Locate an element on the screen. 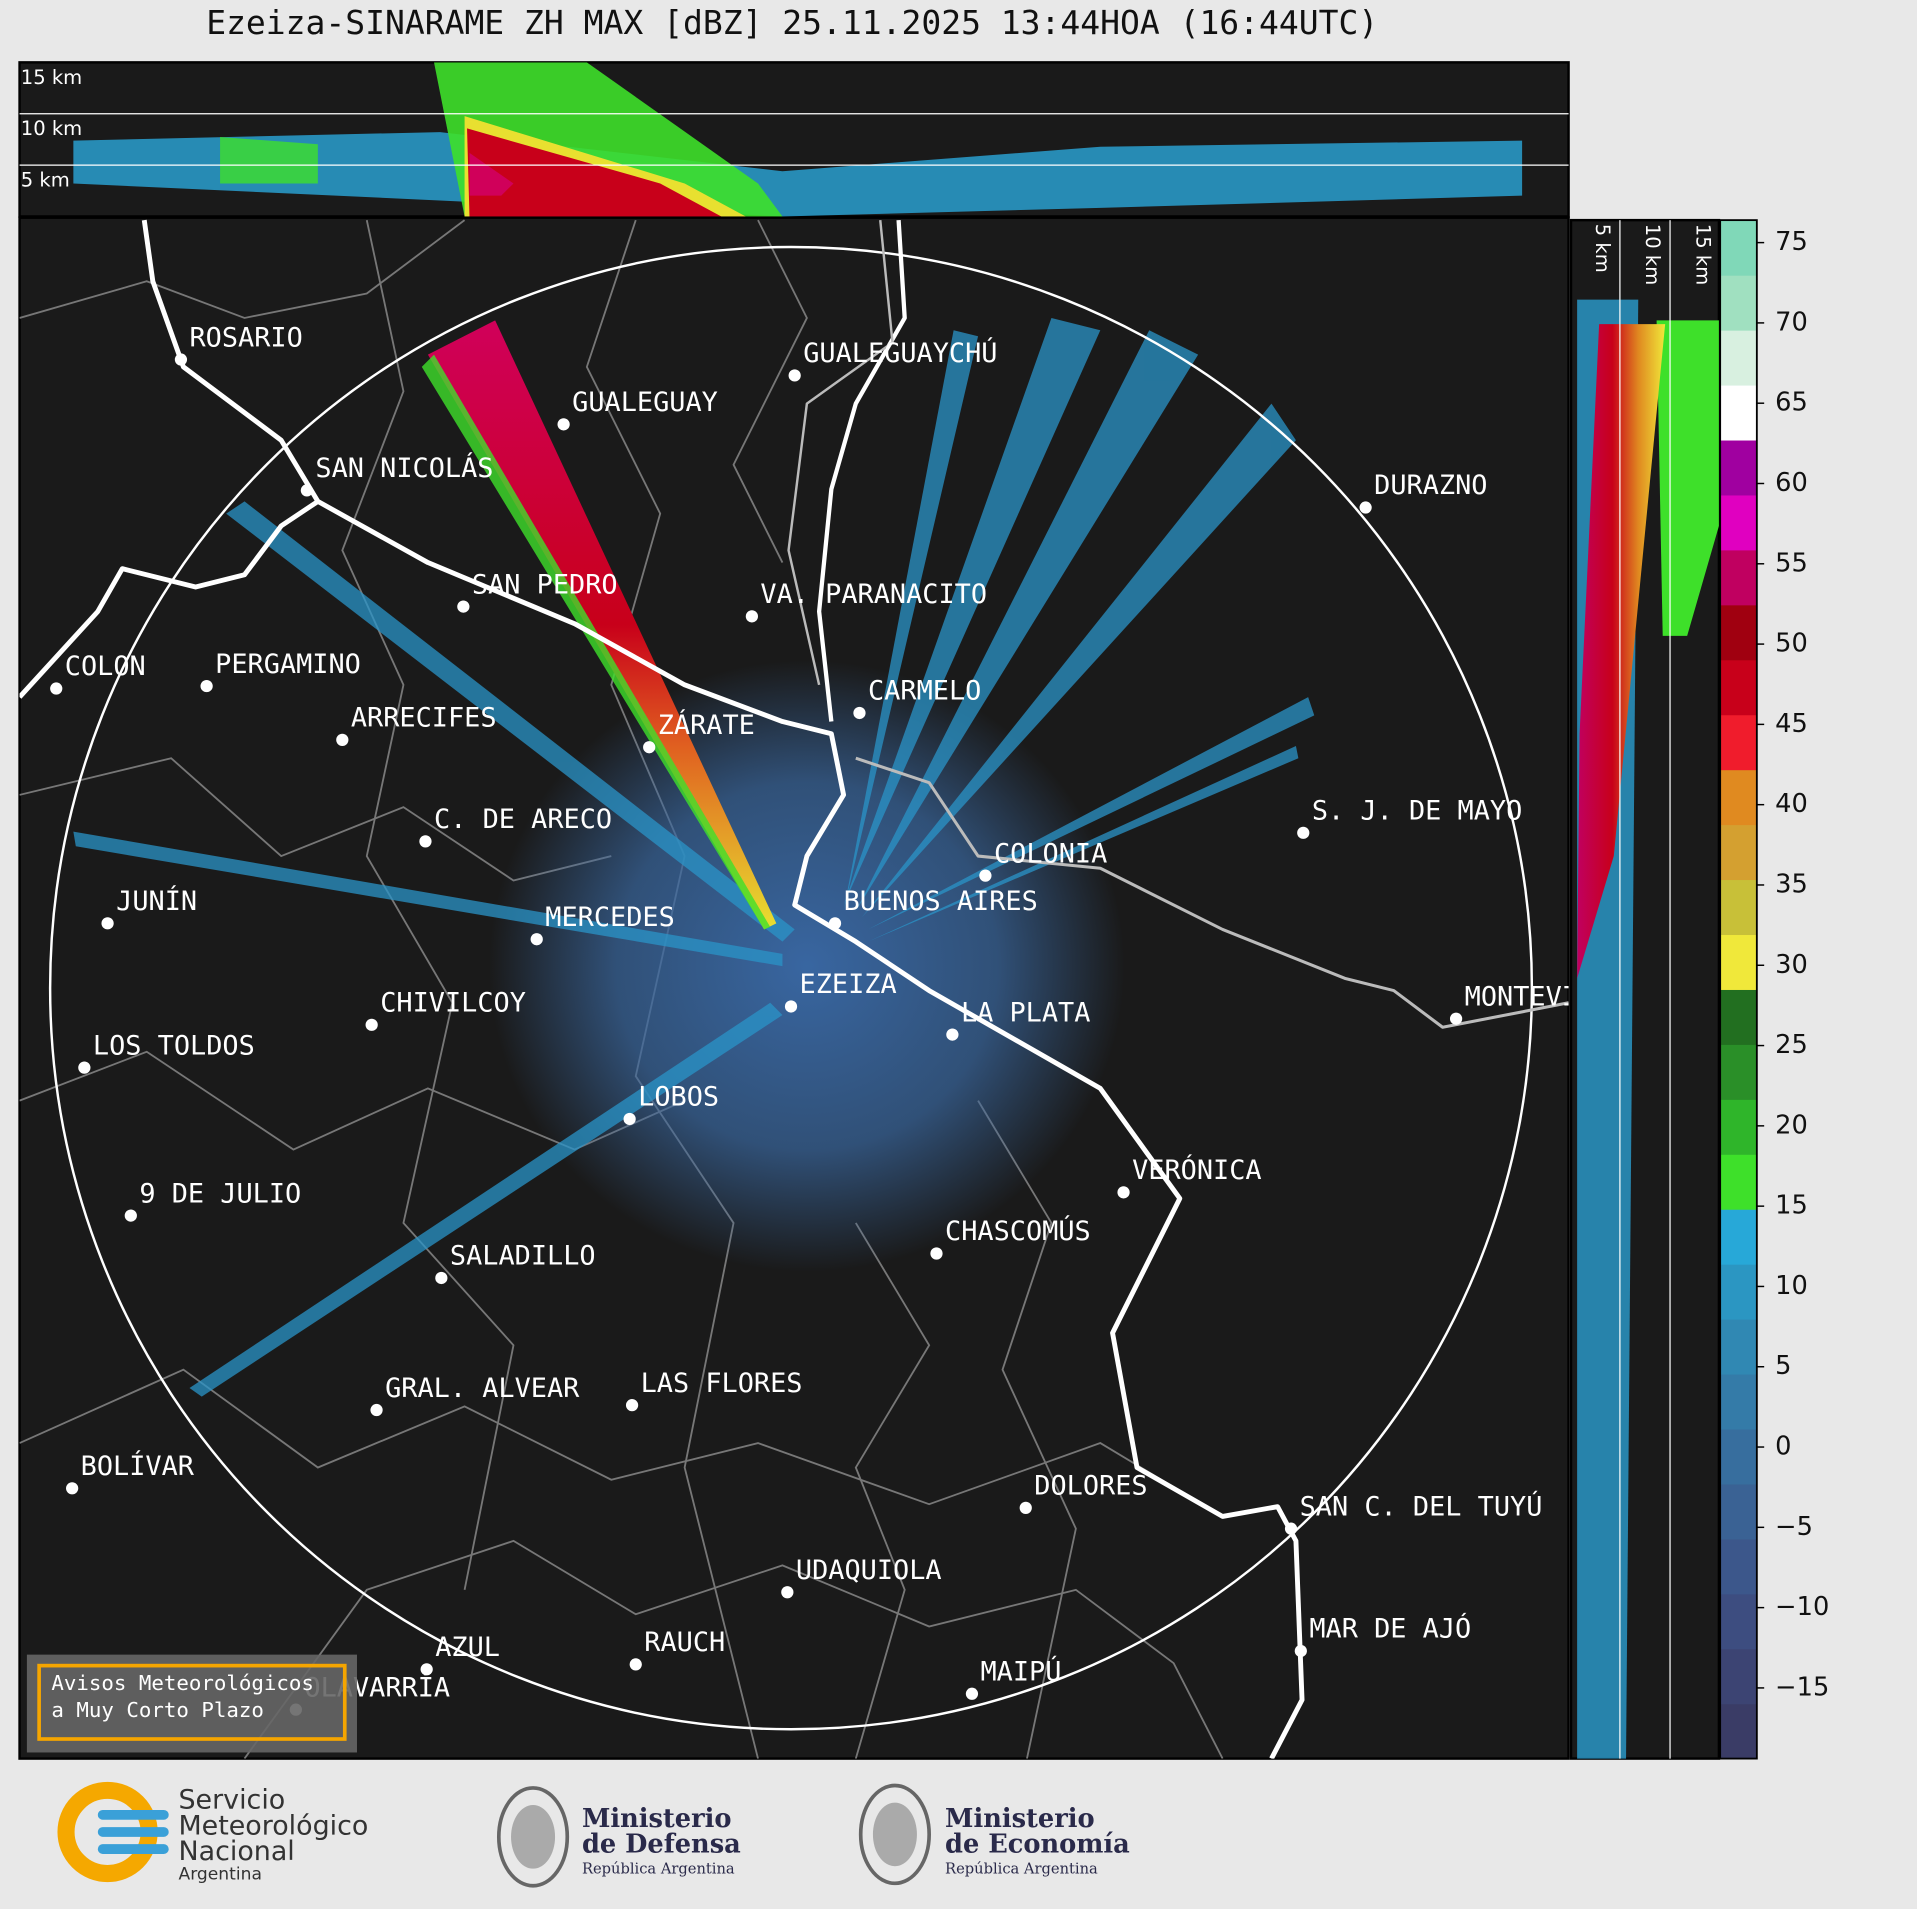 The height and width of the screenshot is (1909, 1917). logo-text: Servicio is located at coordinates (231, 1800).